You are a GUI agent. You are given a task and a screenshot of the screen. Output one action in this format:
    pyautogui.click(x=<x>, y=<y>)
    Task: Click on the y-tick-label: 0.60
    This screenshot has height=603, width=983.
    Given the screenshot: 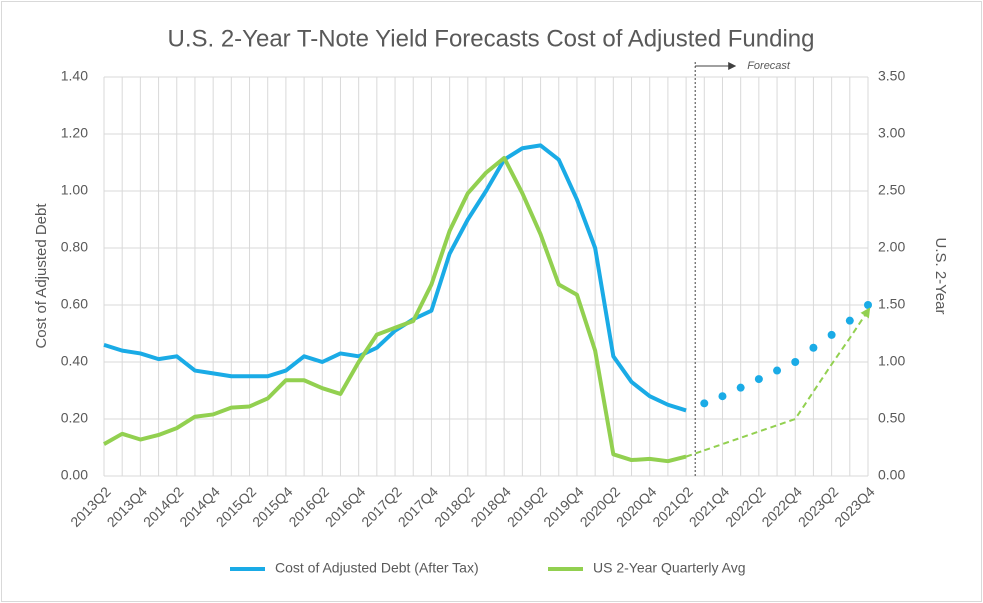 What is the action you would take?
    pyautogui.click(x=74, y=304)
    